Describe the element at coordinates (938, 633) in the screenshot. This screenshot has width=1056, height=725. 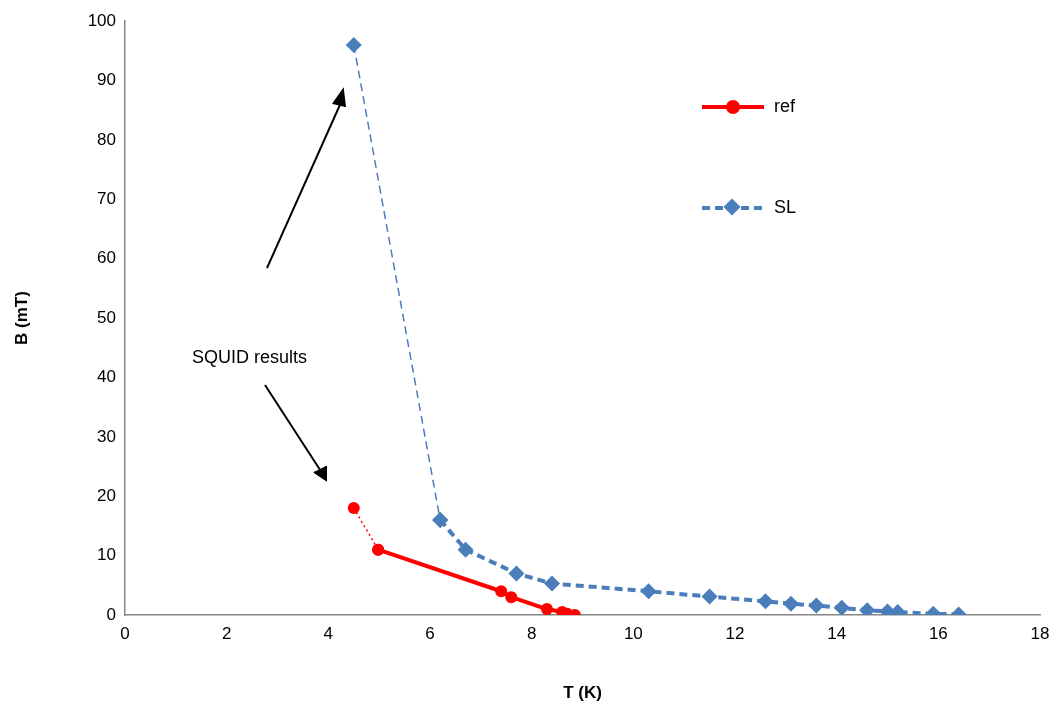
I see `x-tick-label: 16` at that location.